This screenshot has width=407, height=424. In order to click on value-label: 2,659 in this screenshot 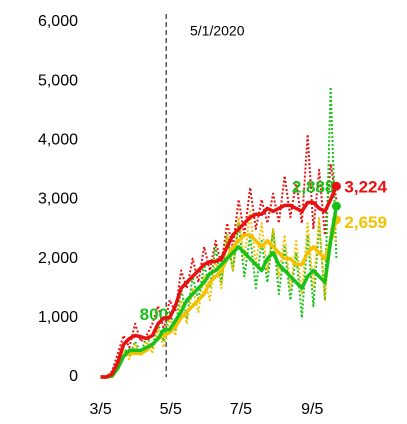, I will do `click(365, 222)`.